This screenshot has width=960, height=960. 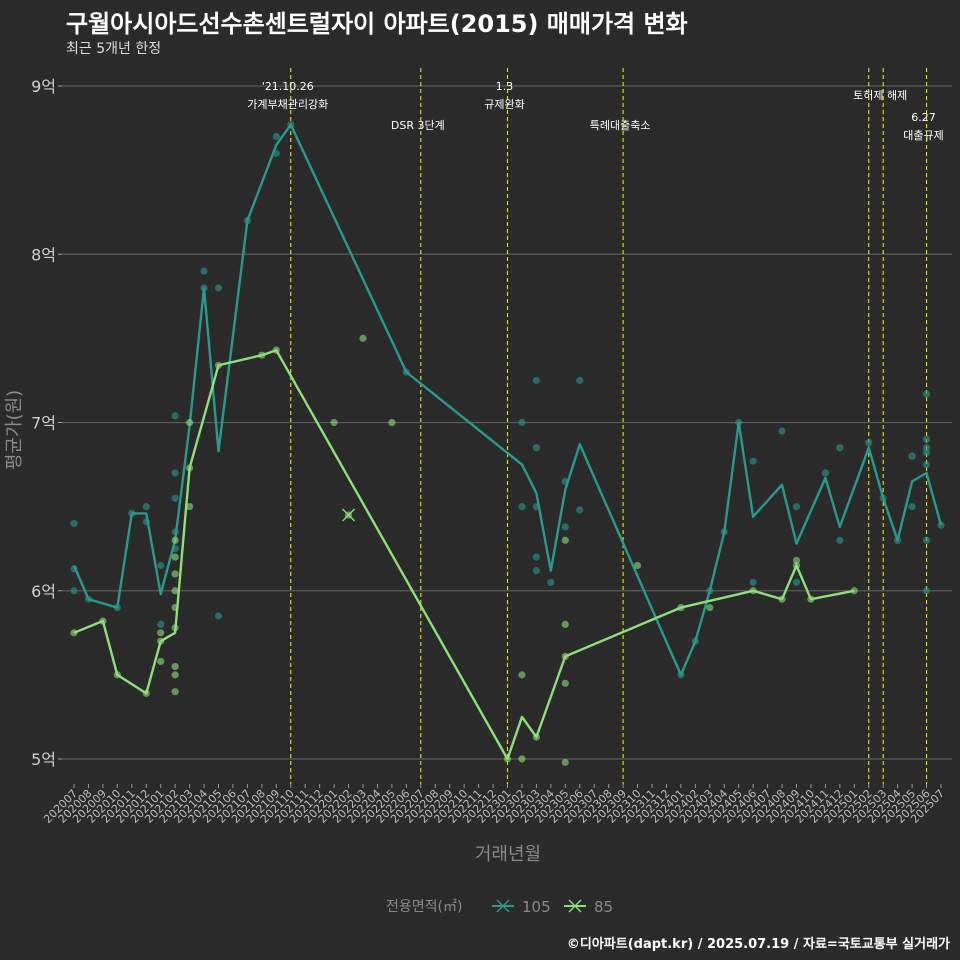 What do you see at coordinates (349, 515) in the screenshot?
I see `cross-marker` at bounding box center [349, 515].